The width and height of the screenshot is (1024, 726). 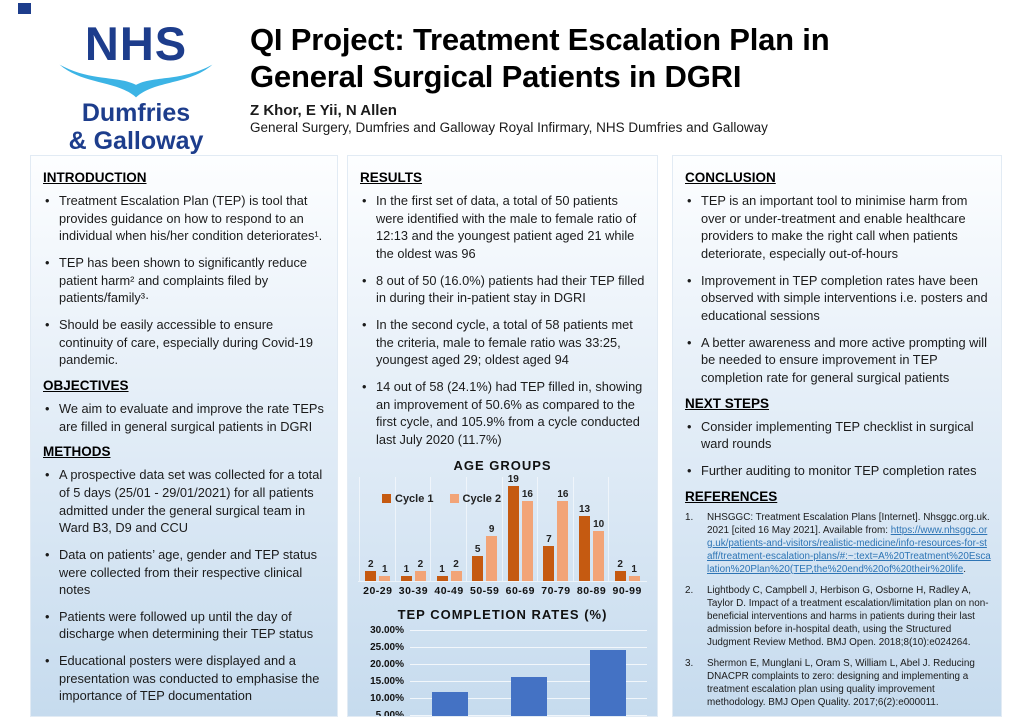 What do you see at coordinates (387, 647) in the screenshot?
I see `y-tick-label: 25.00%` at bounding box center [387, 647].